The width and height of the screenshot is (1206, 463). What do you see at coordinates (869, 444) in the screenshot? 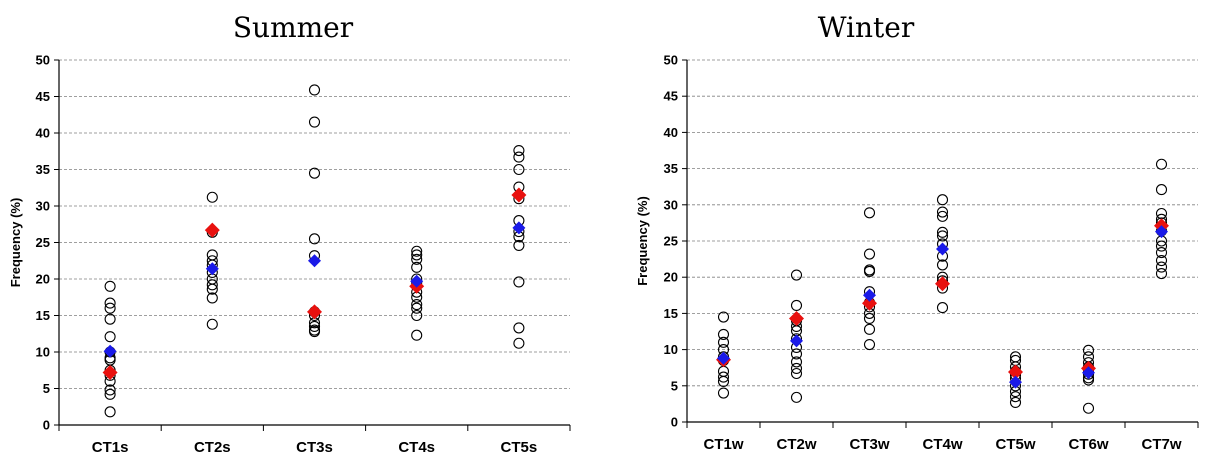
I see `x-tick-label: CT3w` at bounding box center [869, 444].